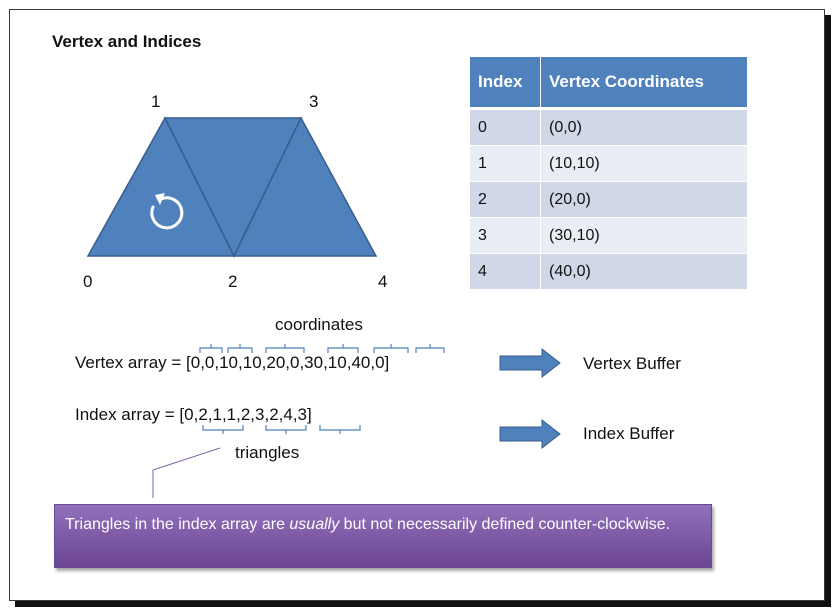 This screenshot has height=616, width=840. What do you see at coordinates (314, 524) in the screenshot?
I see `note-text-emphasis: usually` at bounding box center [314, 524].